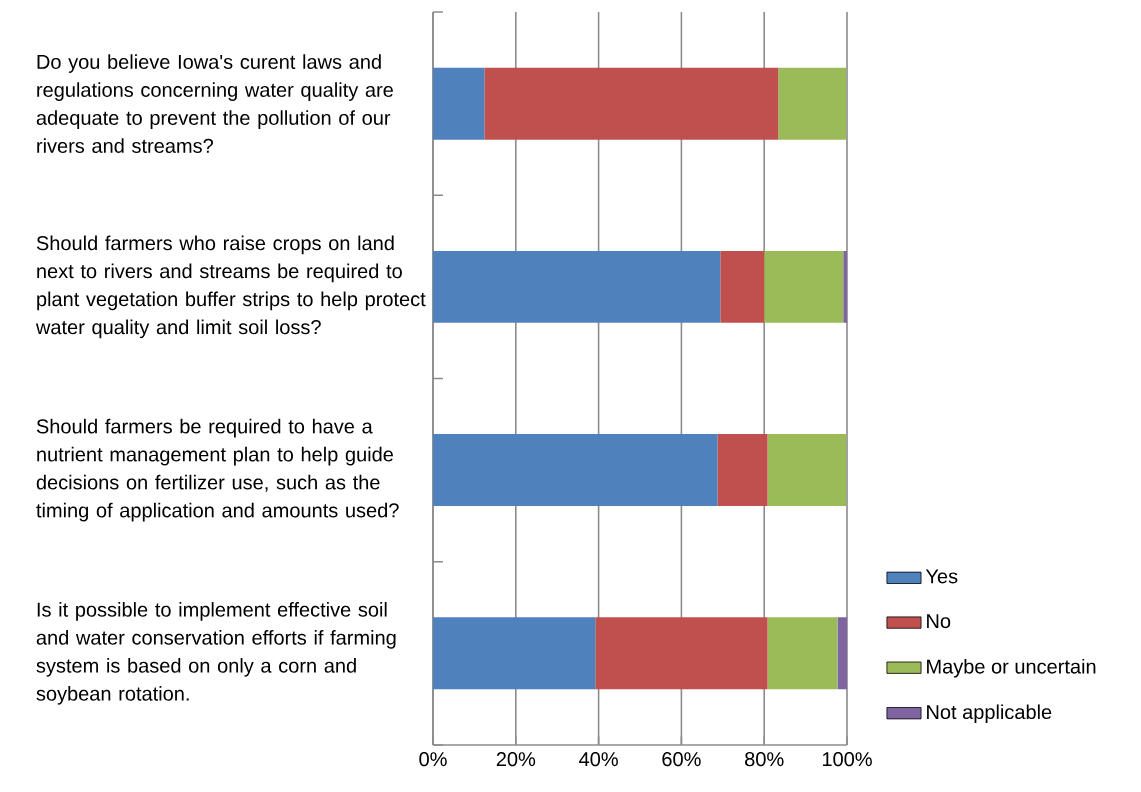 This screenshot has height=792, width=1141. What do you see at coordinates (214, 103) in the screenshot?
I see `y-tick-label: Do you believe Iowa's curent laws and regulations concerning water quality are adequate to prevent the pollution of our rivers and streams?` at bounding box center [214, 103].